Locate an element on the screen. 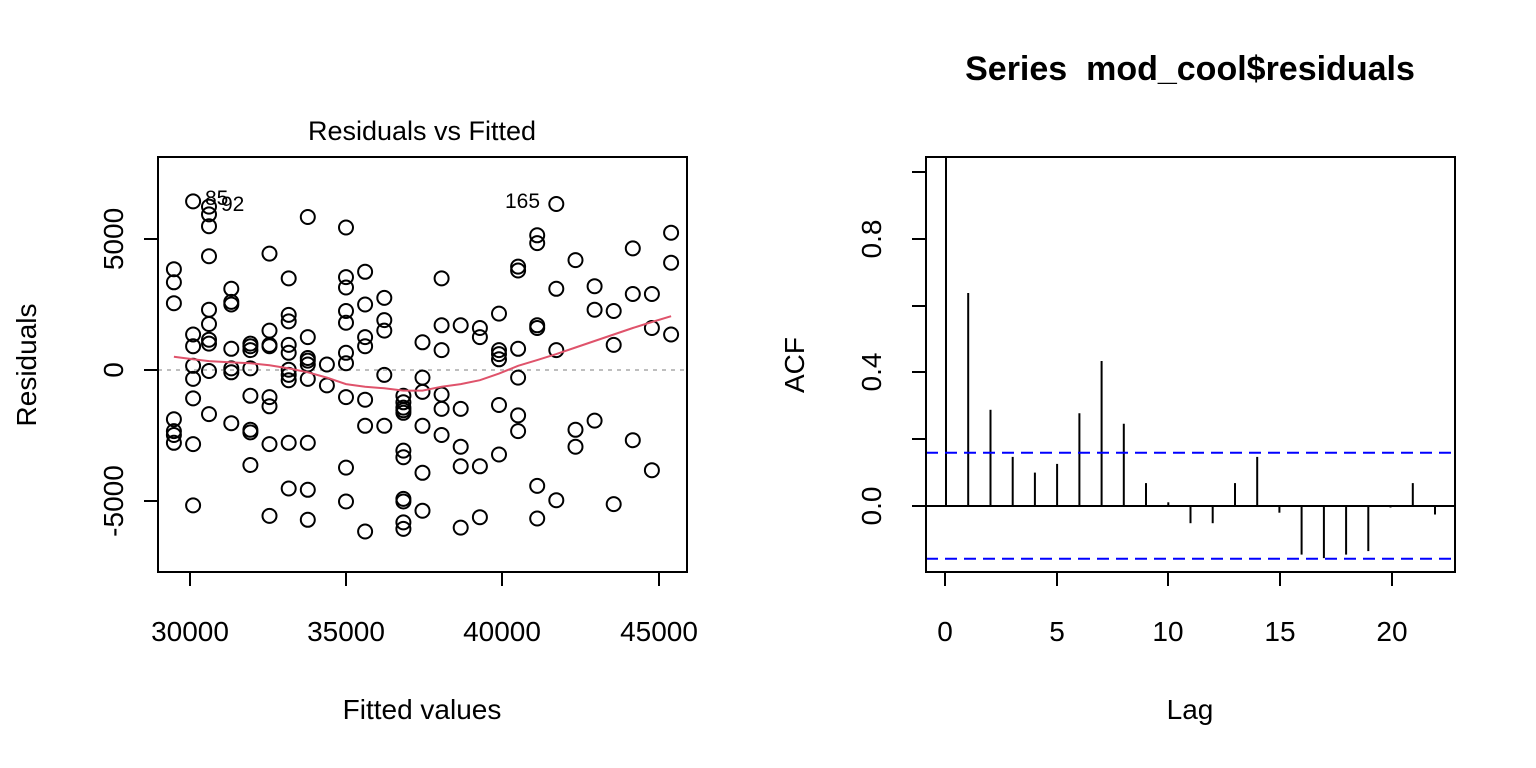 Image resolution: width=1536 pixels, height=768 pixels. point-label-92: 92 is located at coordinates (232, 204).